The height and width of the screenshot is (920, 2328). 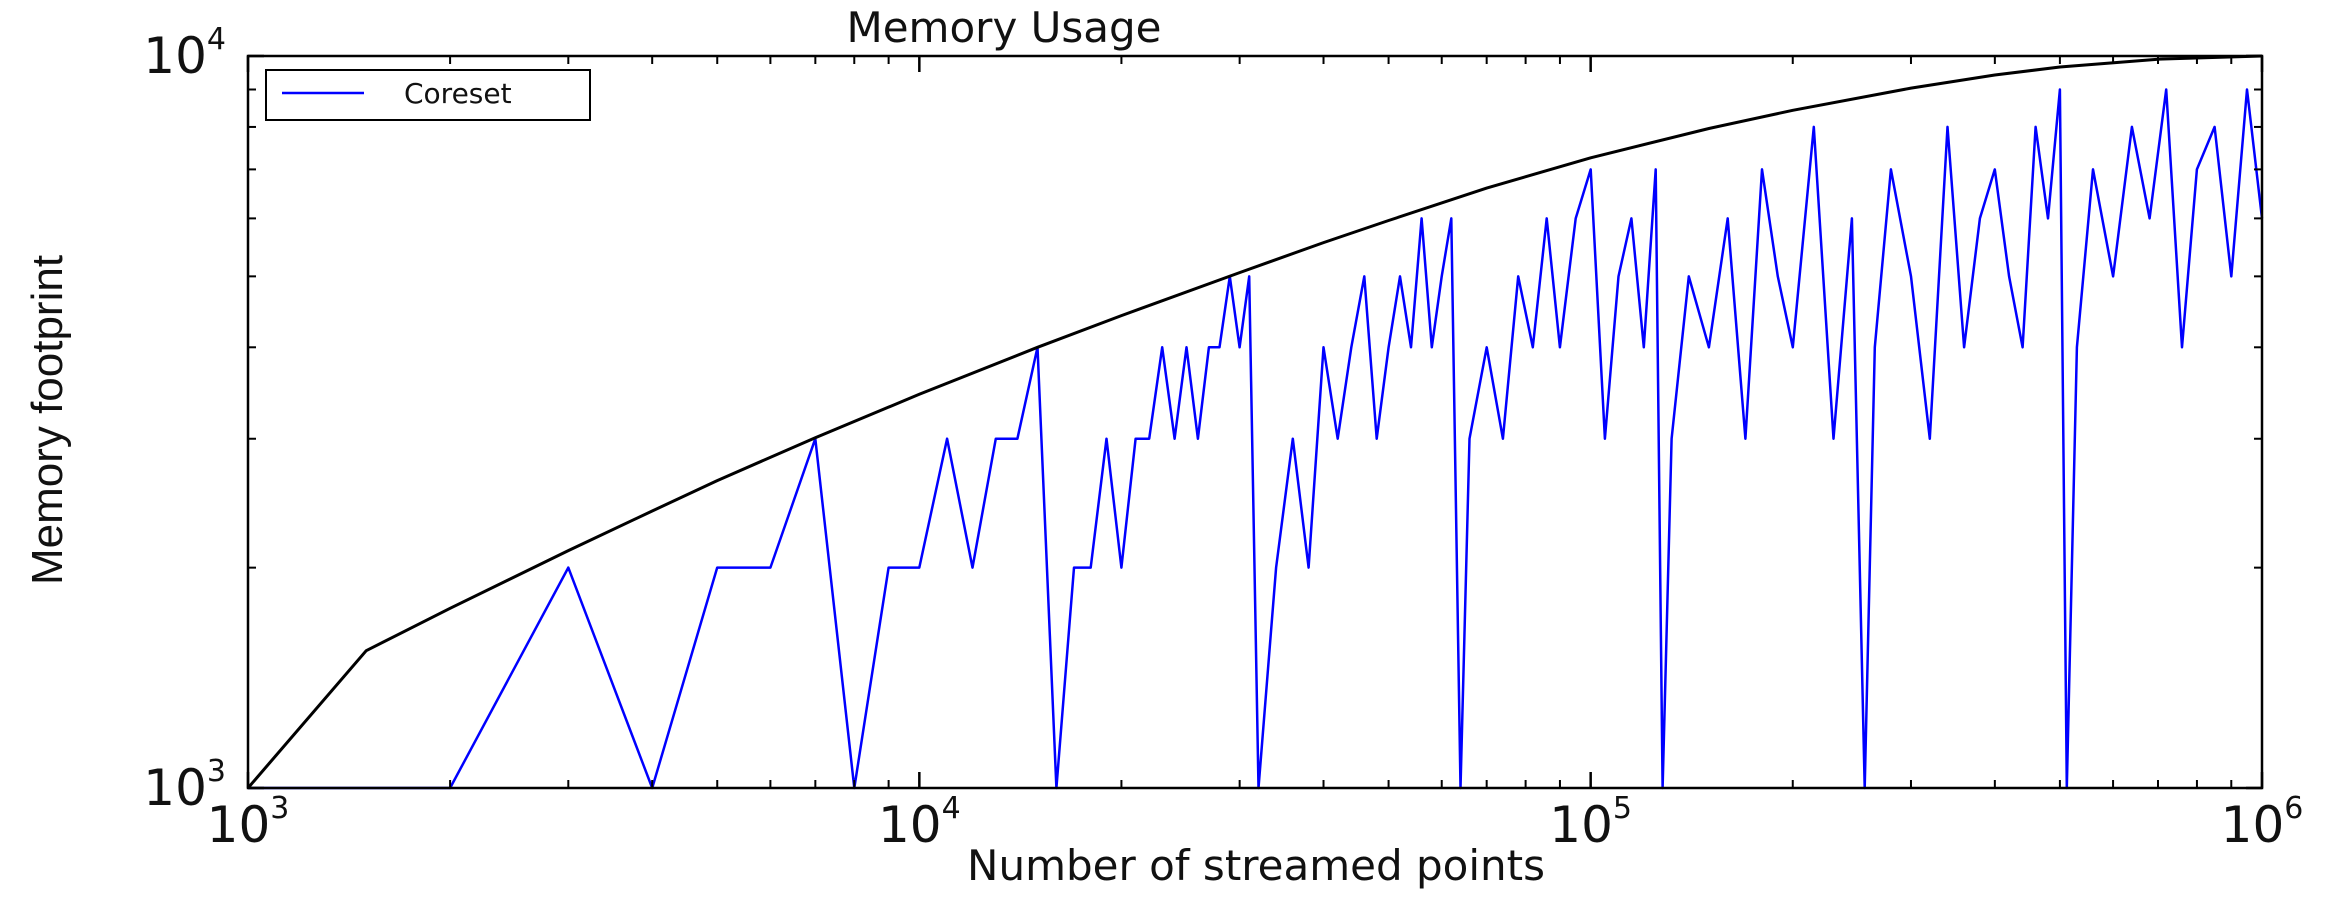 I want to click on y-tick-exponent: 4, so click(x=216, y=39).